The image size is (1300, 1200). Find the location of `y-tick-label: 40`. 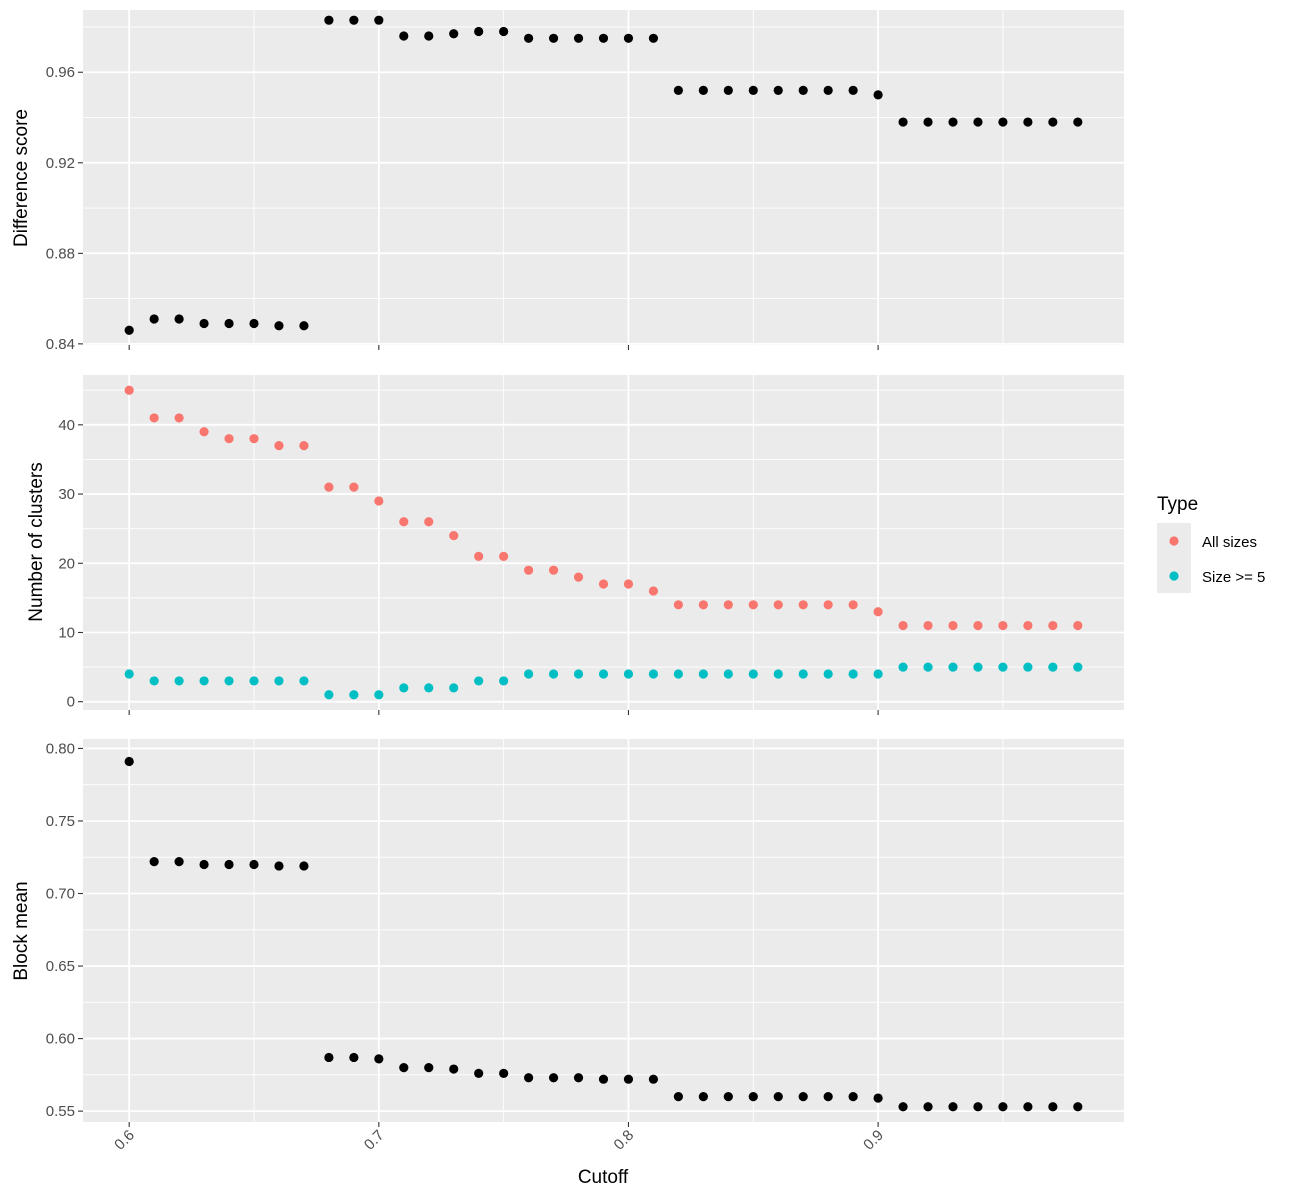

y-tick-label: 40 is located at coordinates (66, 425).